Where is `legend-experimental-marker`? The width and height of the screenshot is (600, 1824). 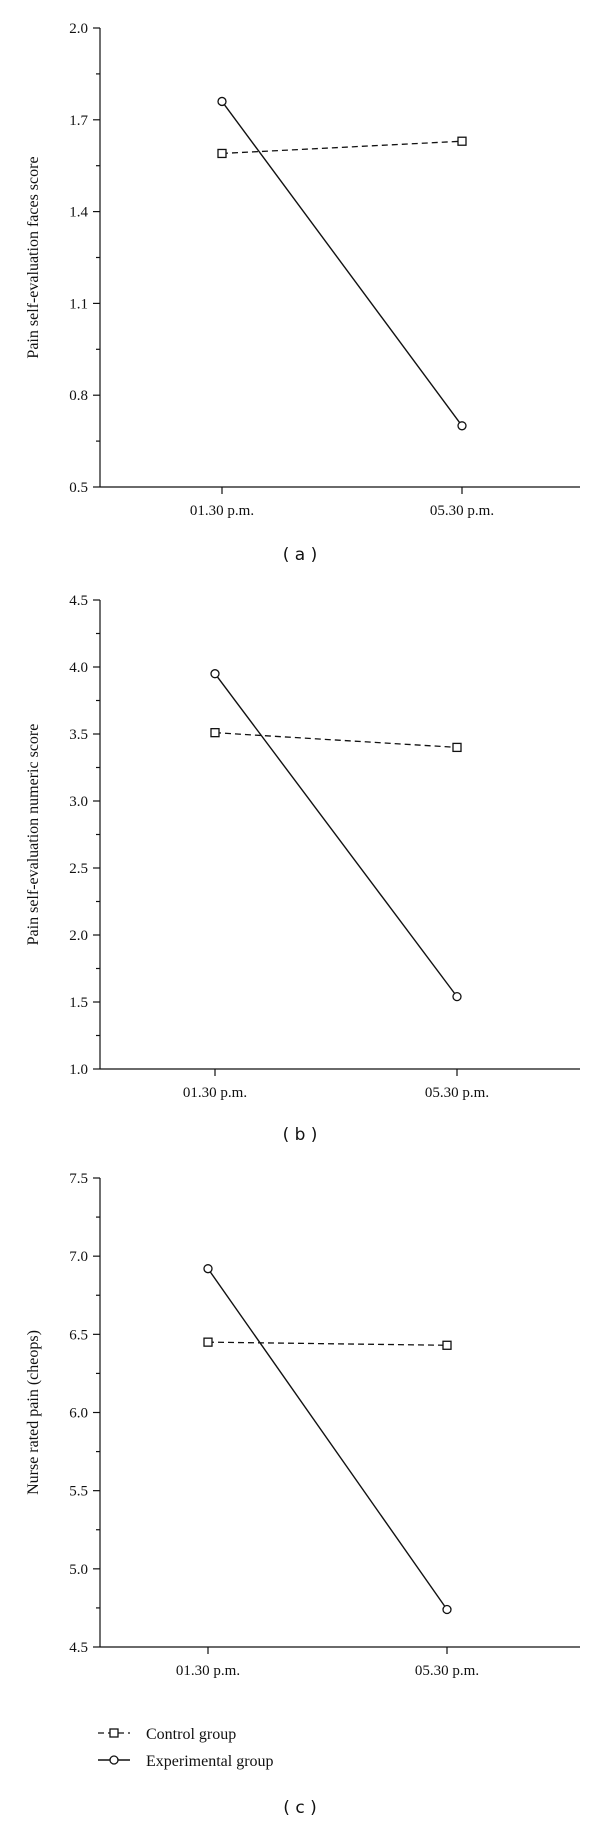
legend-experimental-marker is located at coordinates (114, 1760).